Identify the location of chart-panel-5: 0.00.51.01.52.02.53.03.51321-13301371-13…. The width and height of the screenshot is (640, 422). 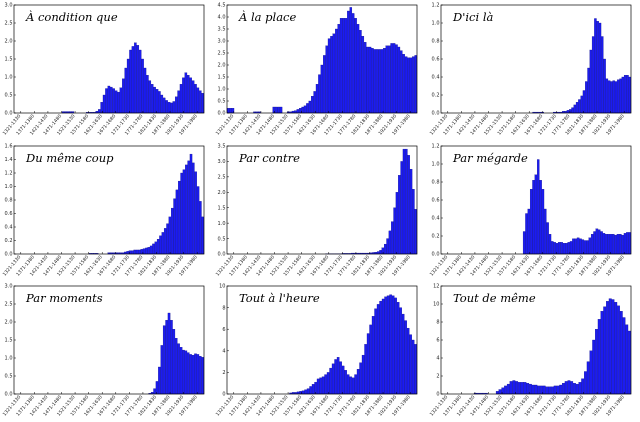
(316, 210).